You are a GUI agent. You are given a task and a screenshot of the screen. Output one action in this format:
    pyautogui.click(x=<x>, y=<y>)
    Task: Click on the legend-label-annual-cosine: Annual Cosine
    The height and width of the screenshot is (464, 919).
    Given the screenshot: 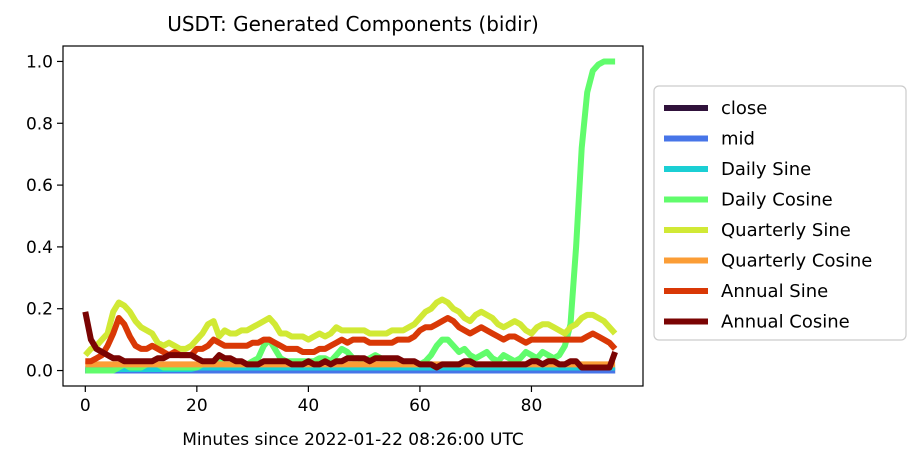 What is the action you would take?
    pyautogui.click(x=785, y=322)
    